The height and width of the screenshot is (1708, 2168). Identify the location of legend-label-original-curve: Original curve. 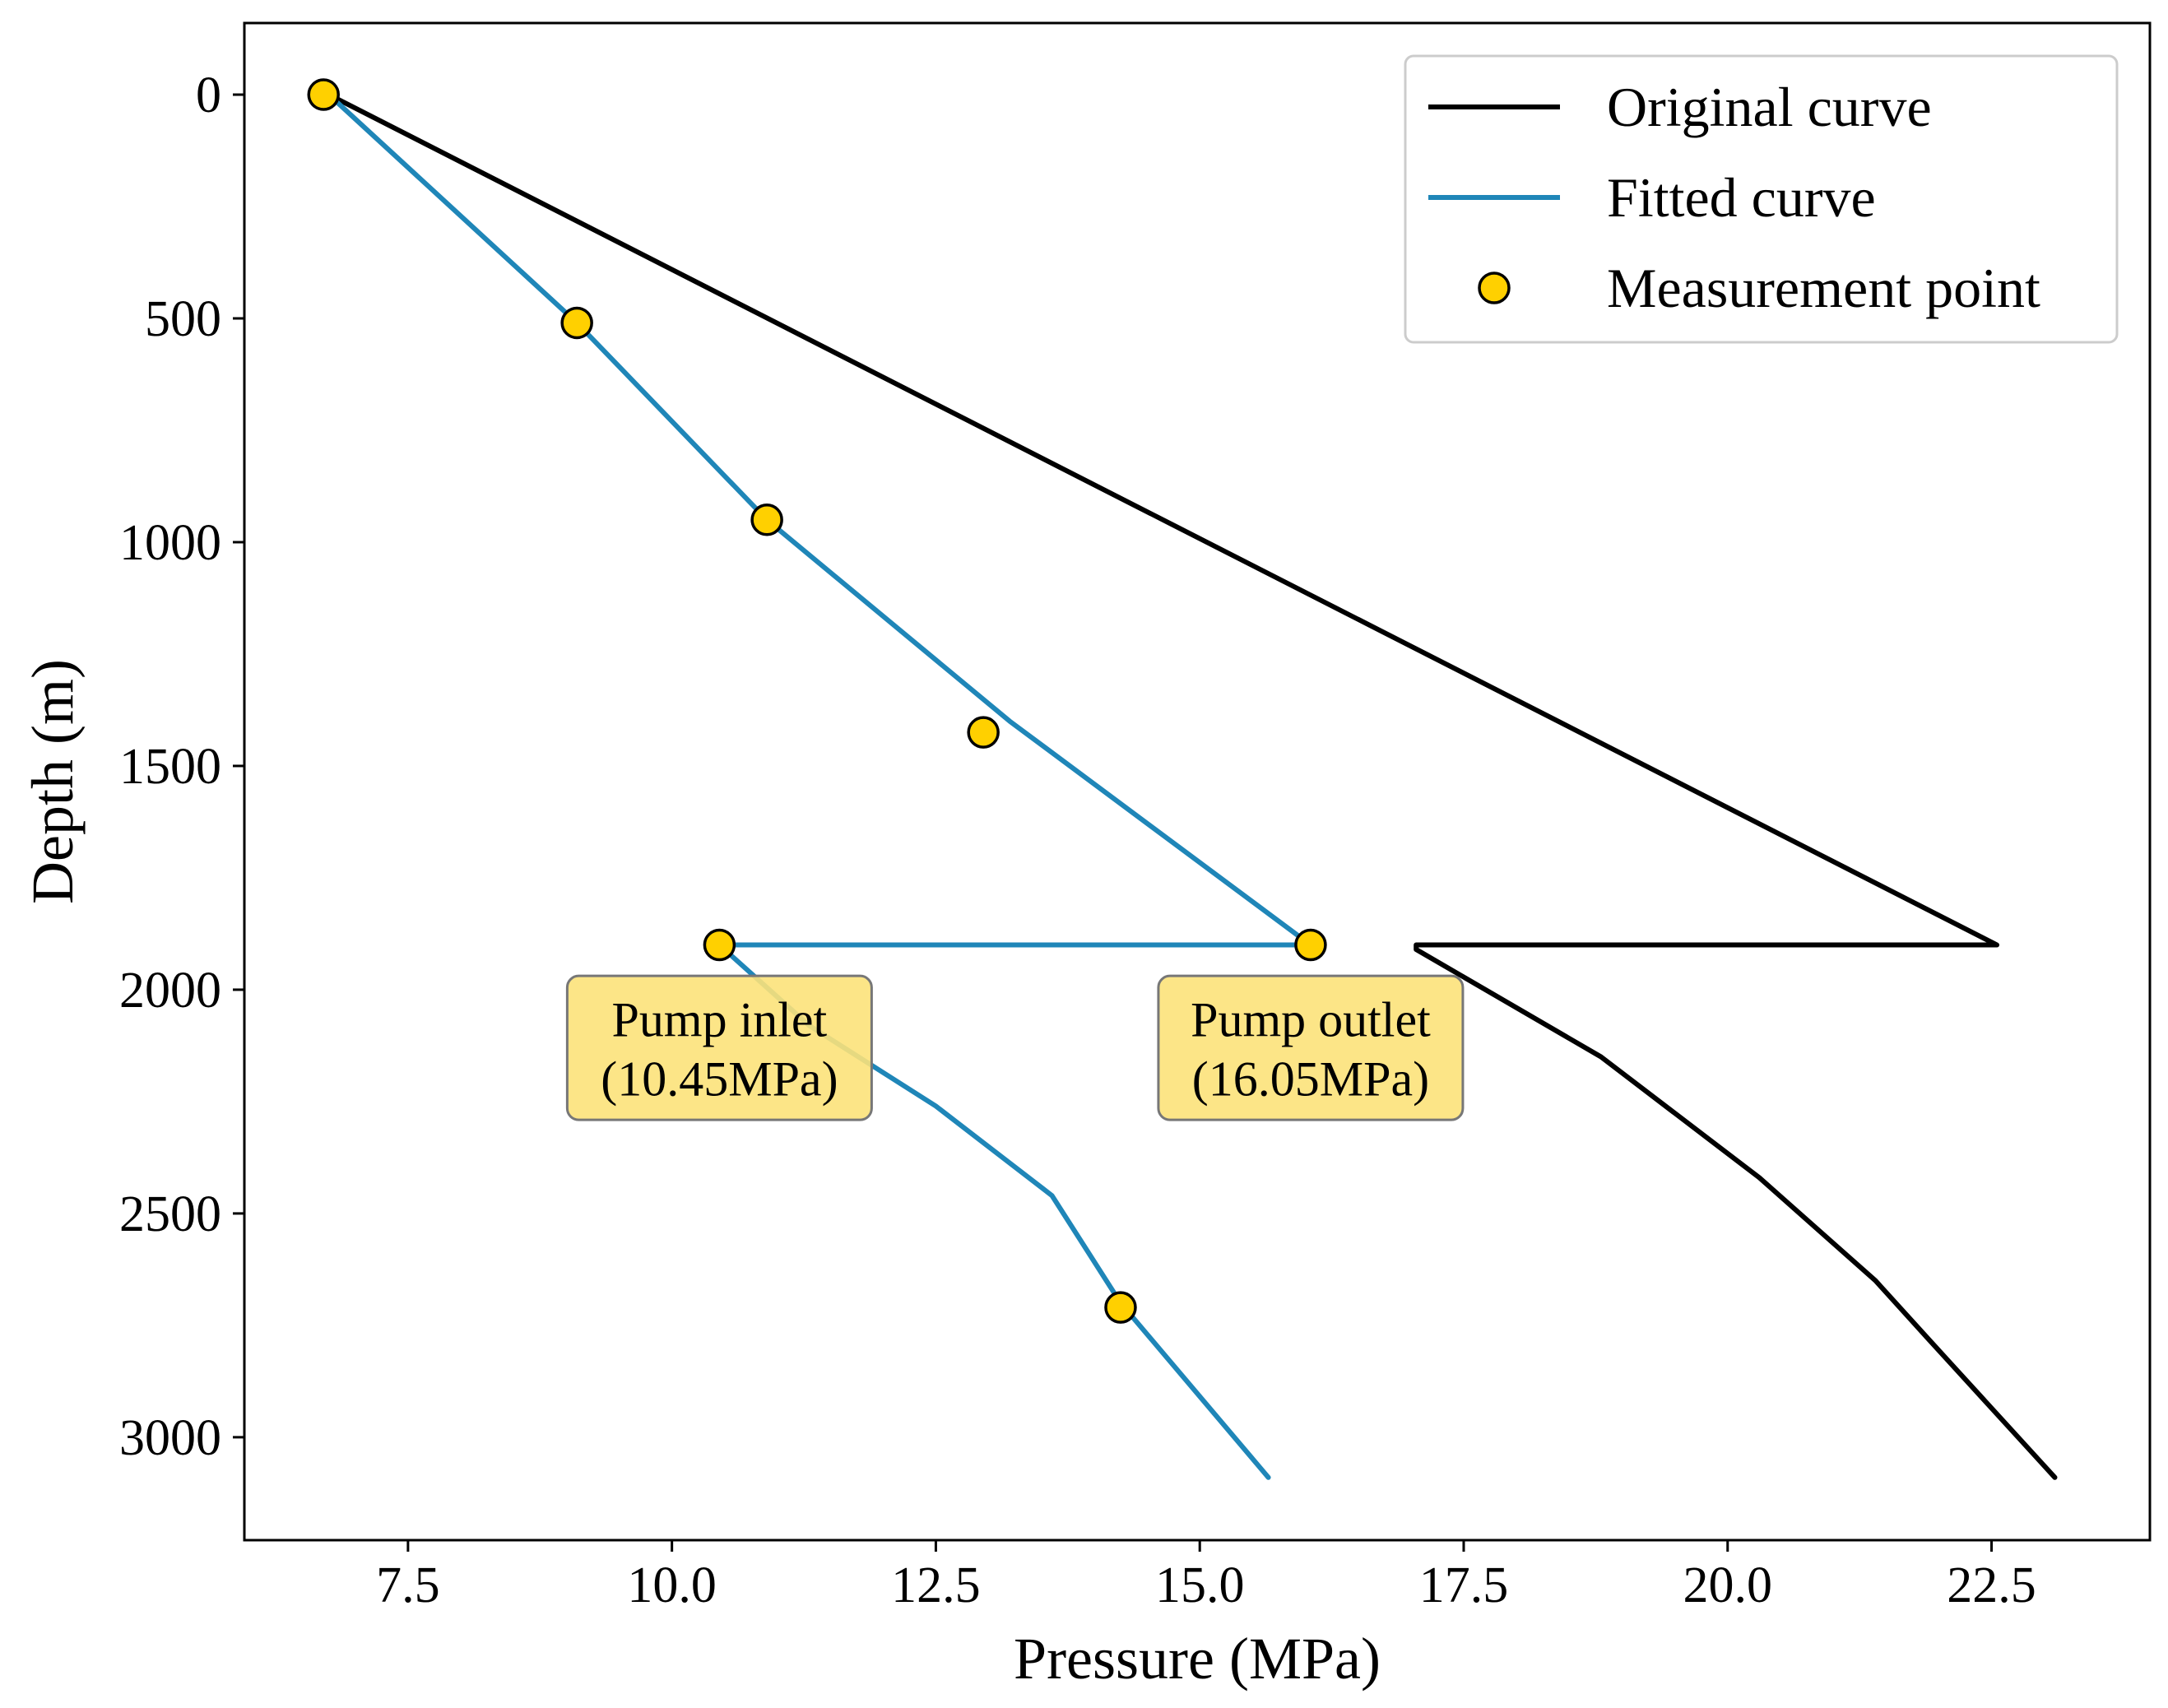
(1769, 107).